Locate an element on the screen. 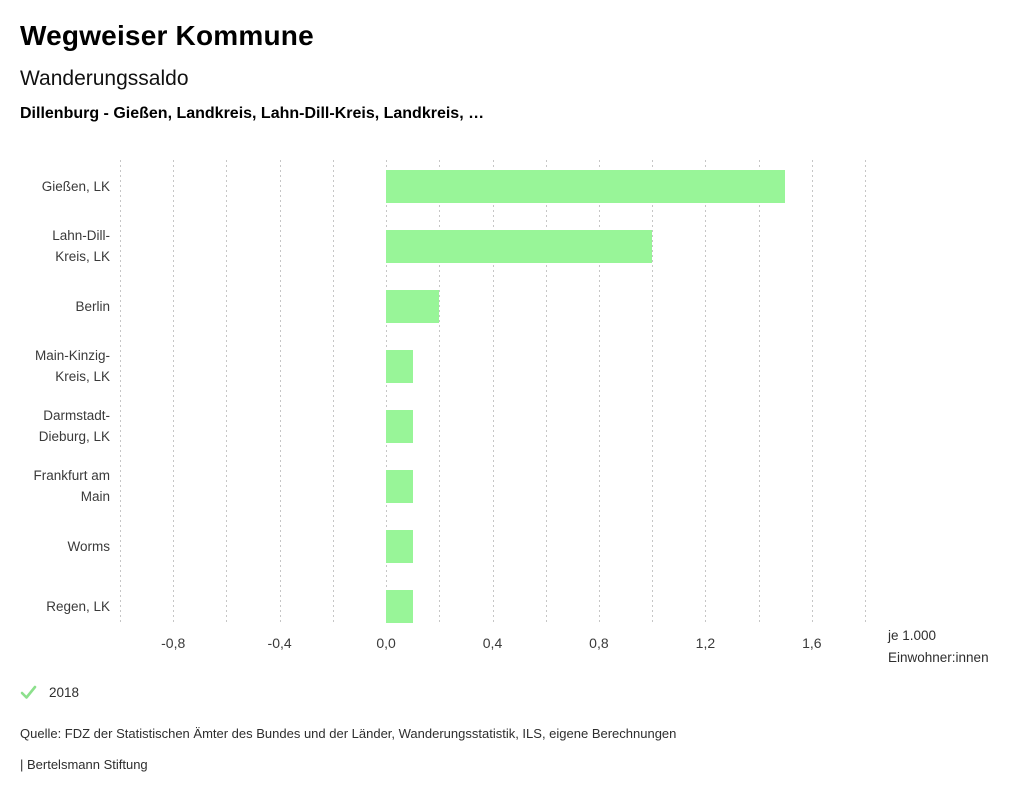  bar-worms is located at coordinates (399, 546).